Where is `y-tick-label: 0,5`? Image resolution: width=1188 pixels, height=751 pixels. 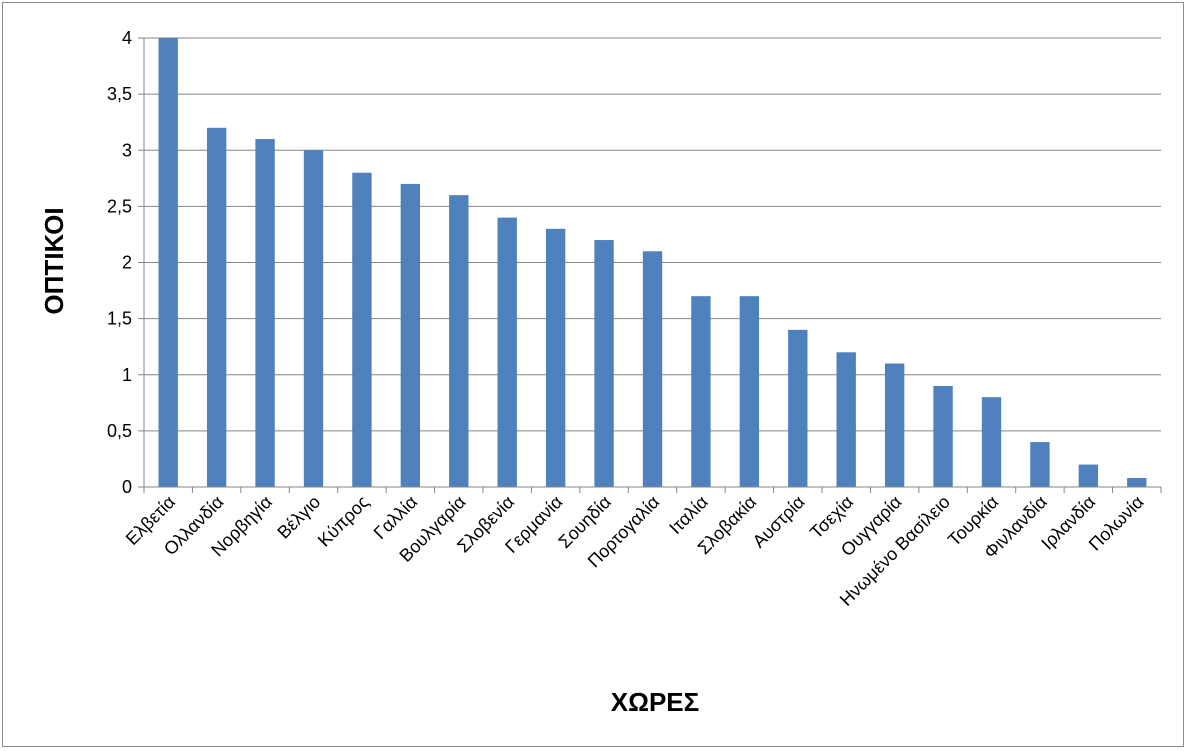 y-tick-label: 0,5 is located at coordinates (119, 431).